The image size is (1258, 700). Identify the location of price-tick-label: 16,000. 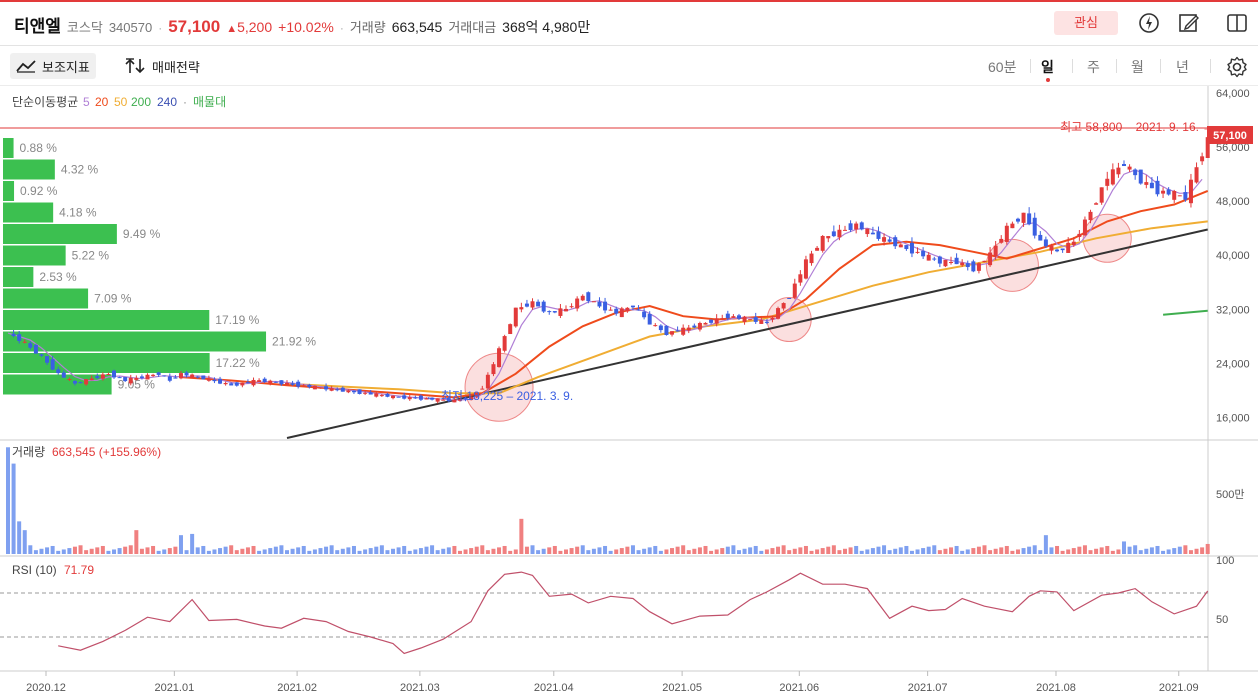
(1233, 419).